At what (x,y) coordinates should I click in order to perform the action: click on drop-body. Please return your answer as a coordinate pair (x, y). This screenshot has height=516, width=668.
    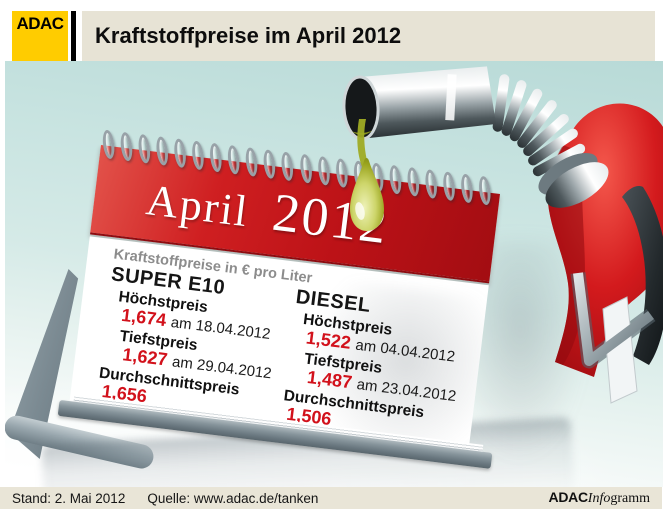
    Looking at the image, I should click on (367, 194).